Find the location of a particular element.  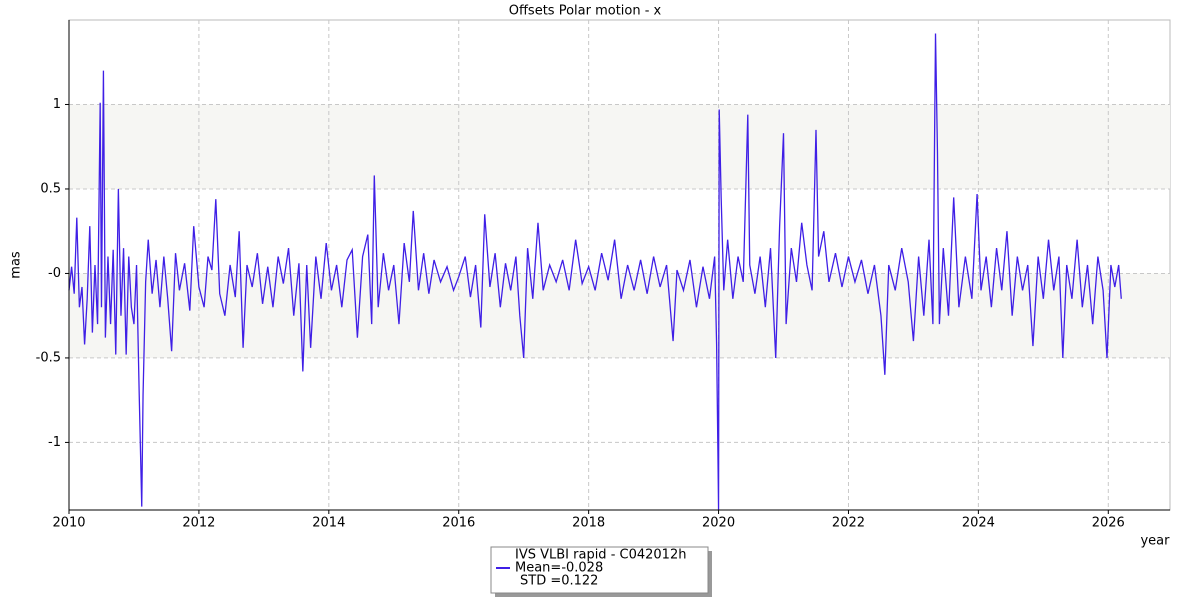

y-tick-label: -0 is located at coordinates (54, 273).